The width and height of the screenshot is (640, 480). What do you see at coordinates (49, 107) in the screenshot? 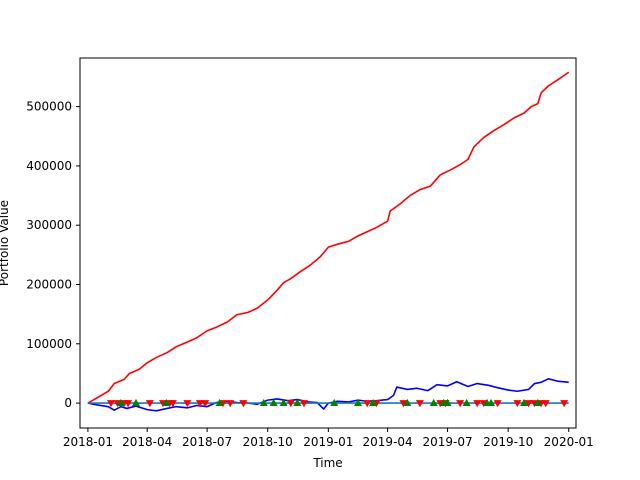
I see `y-tick-label-5: 500000` at bounding box center [49, 107].